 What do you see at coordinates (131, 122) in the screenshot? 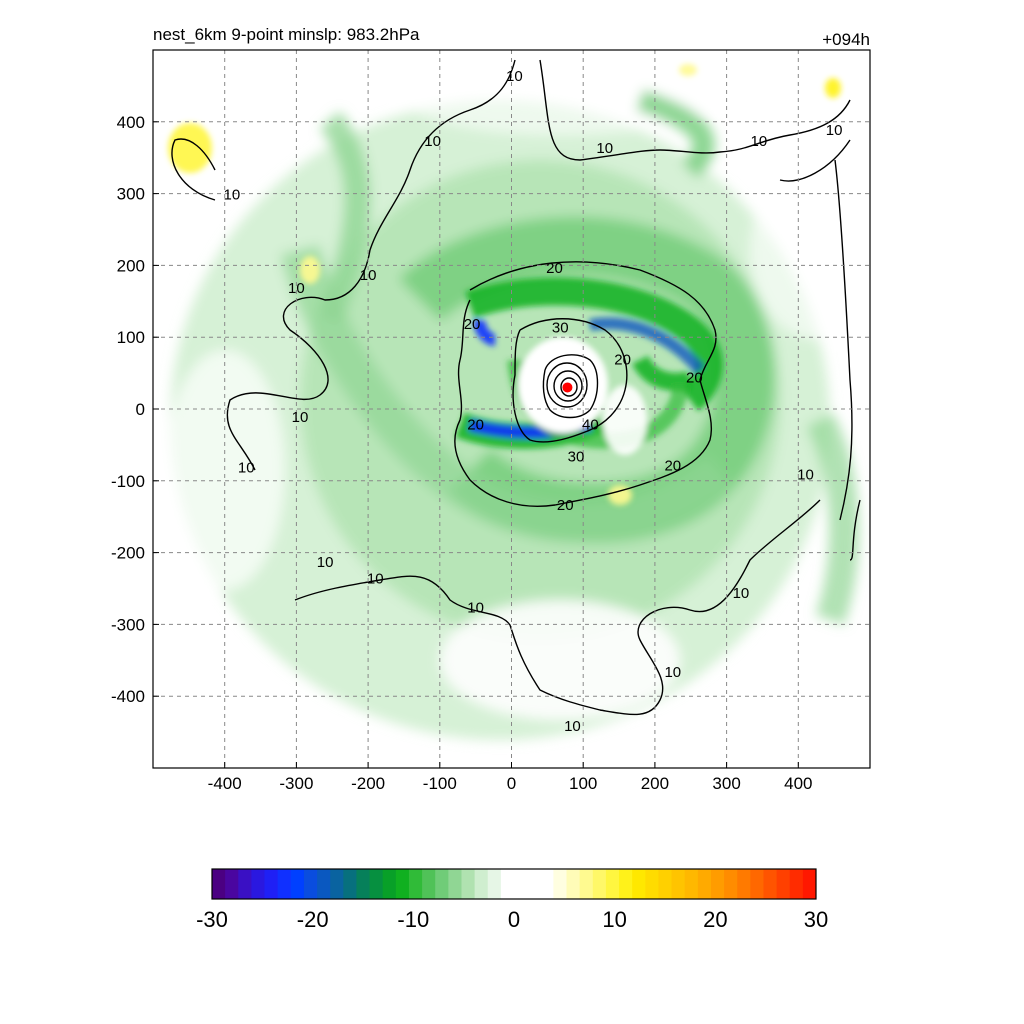
I see `y-tick-label: 400` at bounding box center [131, 122].